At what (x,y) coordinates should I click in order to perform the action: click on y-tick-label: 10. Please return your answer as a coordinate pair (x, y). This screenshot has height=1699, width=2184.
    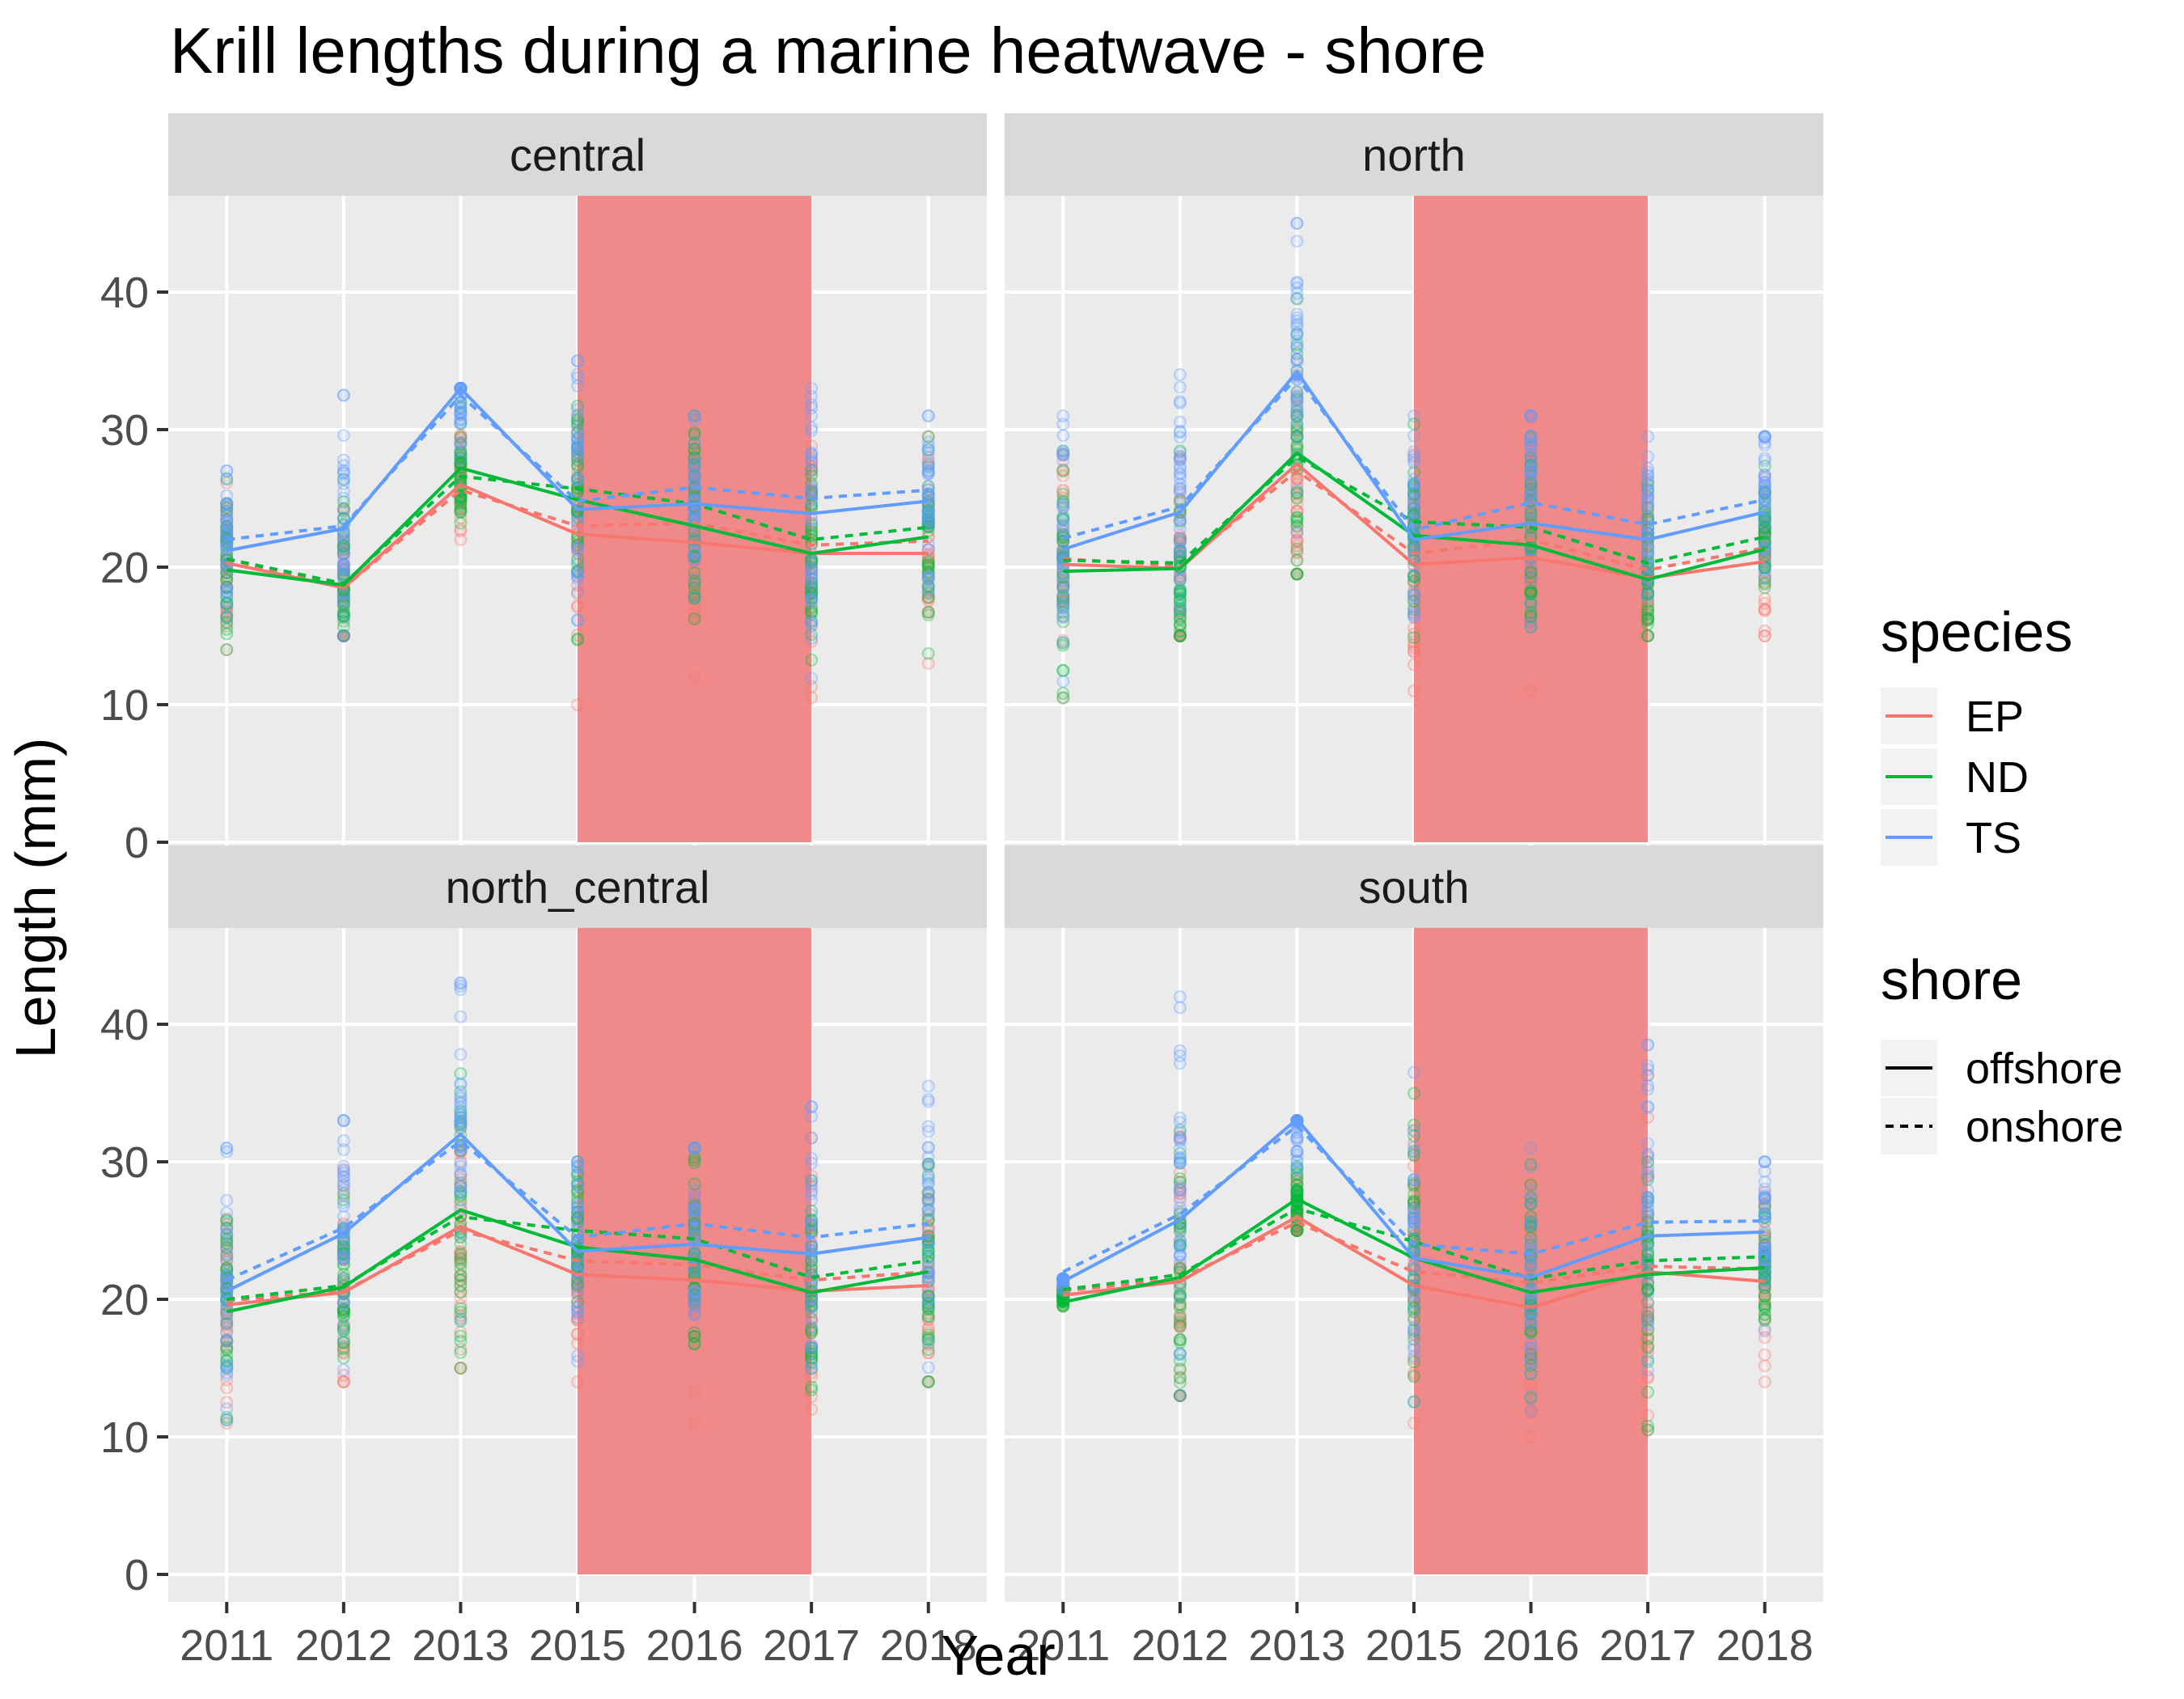
    Looking at the image, I should click on (125, 1437).